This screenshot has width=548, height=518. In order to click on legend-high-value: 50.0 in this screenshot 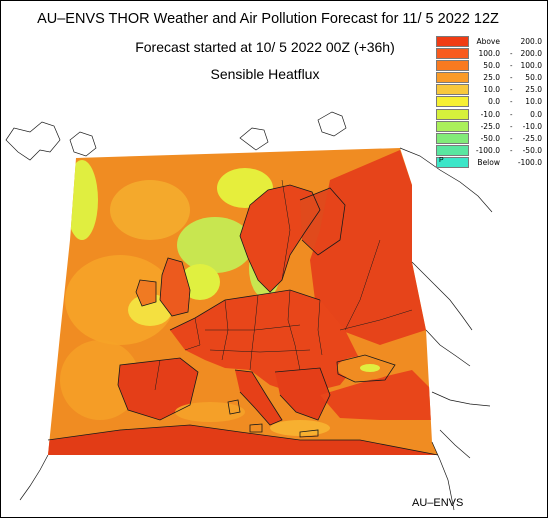, I will do `click(533, 78)`.